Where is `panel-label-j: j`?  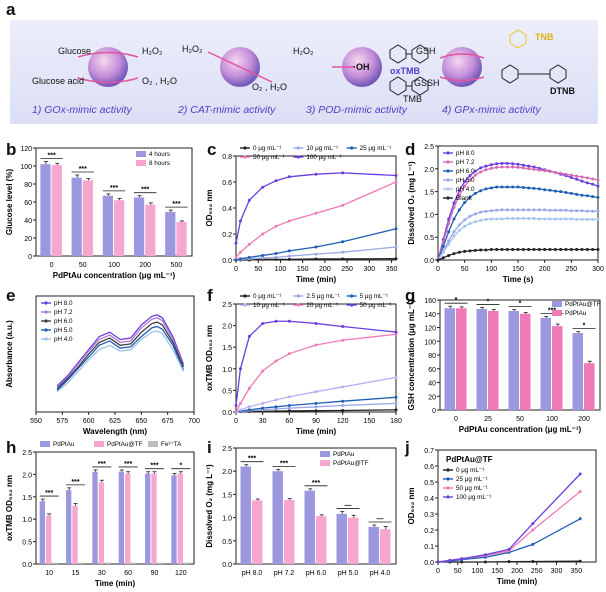 panel-label-j: j is located at coordinates (407, 447).